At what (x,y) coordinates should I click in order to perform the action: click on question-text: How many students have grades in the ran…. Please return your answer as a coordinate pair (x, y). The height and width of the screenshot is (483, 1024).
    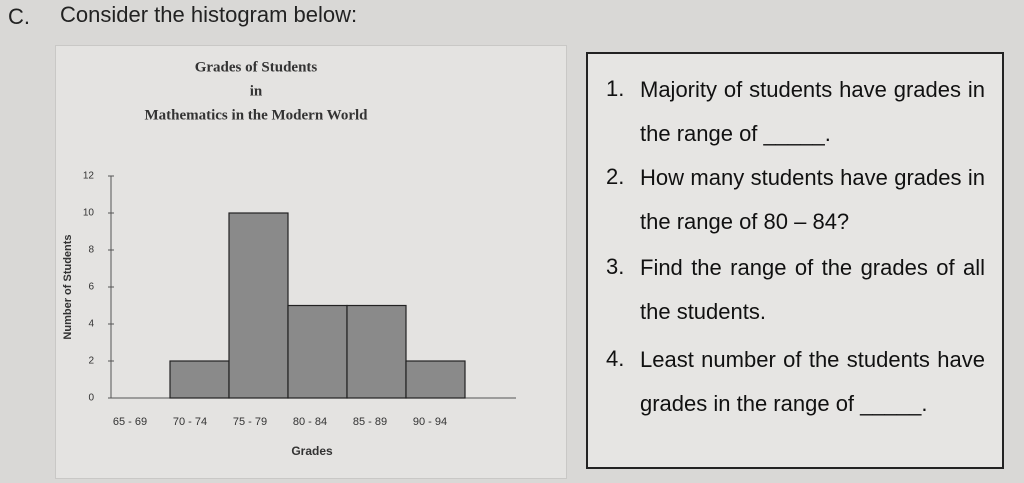
    Looking at the image, I should click on (812, 199).